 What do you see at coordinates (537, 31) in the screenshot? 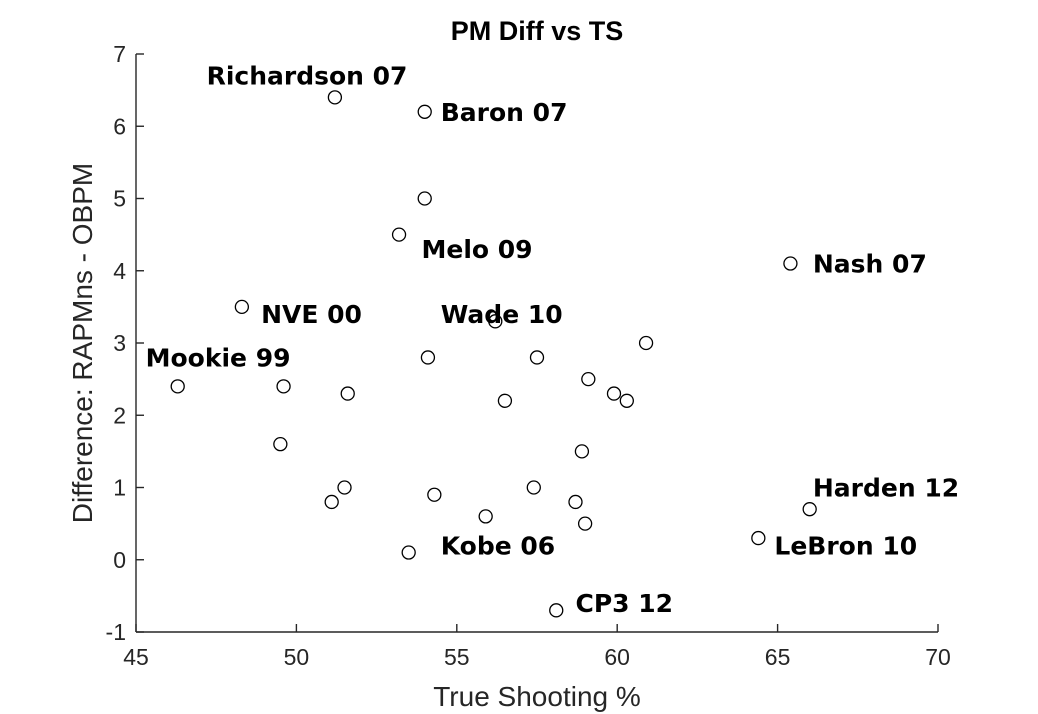
I see `chart-title: PM Diff vs TS` at bounding box center [537, 31].